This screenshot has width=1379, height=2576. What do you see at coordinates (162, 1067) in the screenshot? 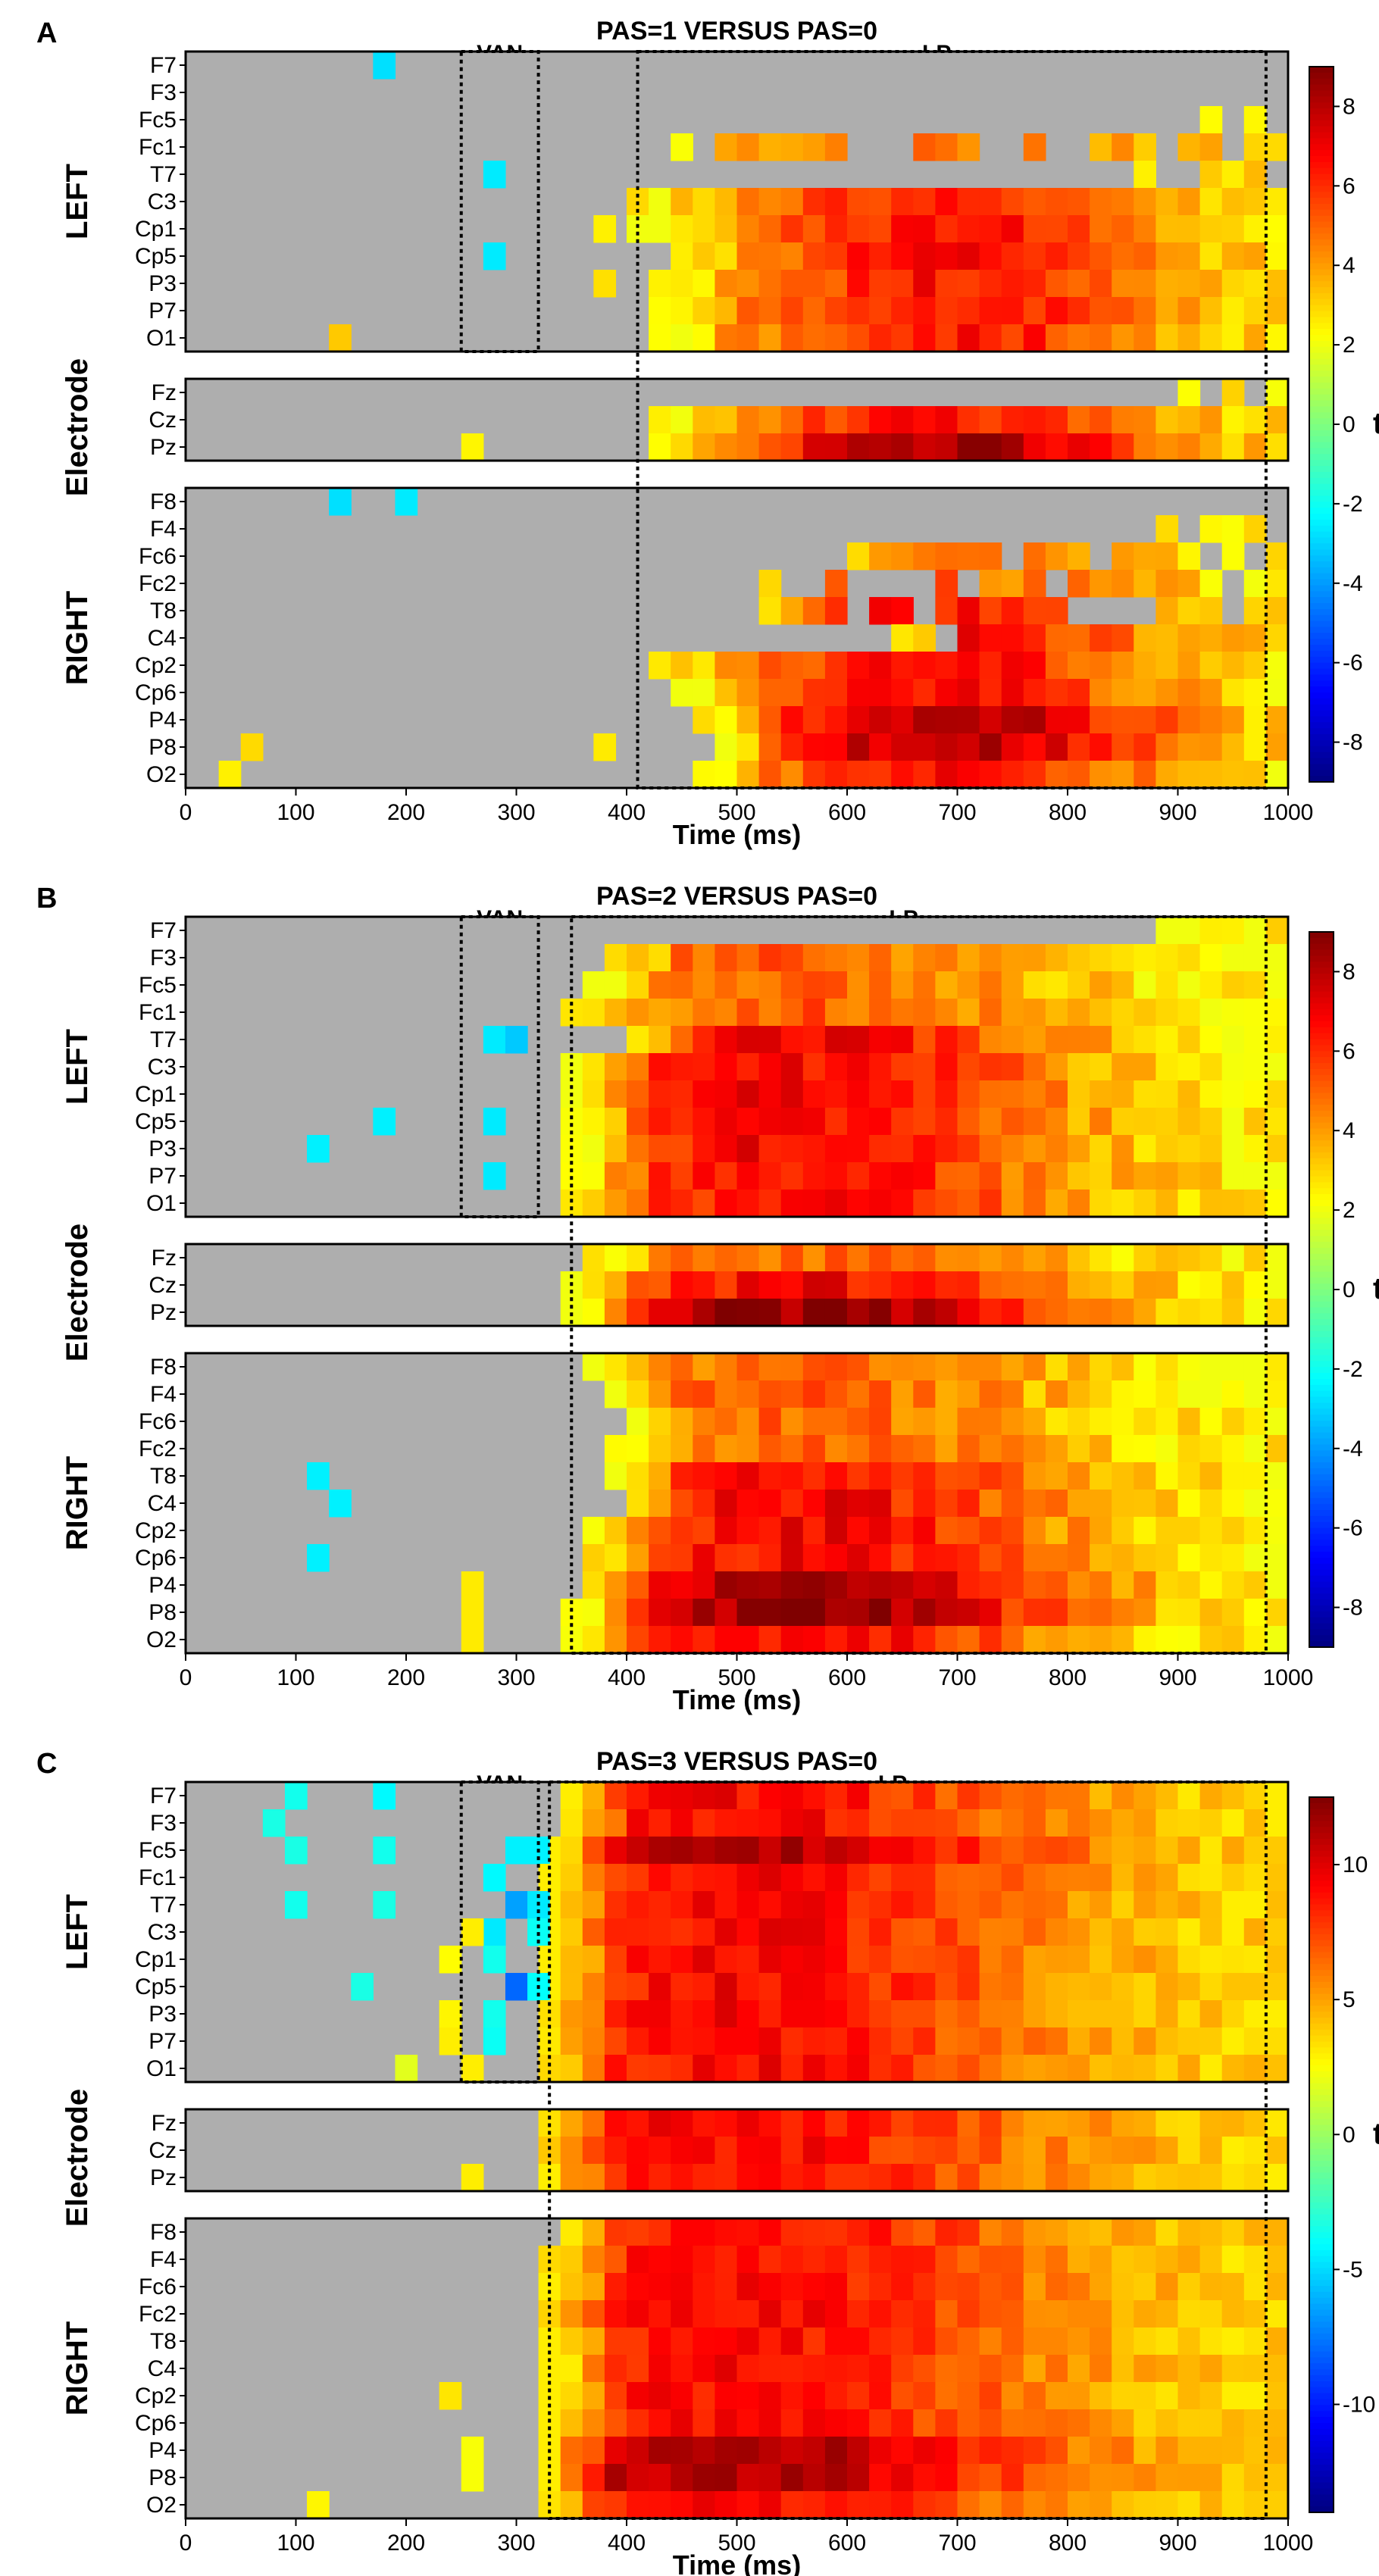
I see `electrode-label-c3: C3` at bounding box center [162, 1067].